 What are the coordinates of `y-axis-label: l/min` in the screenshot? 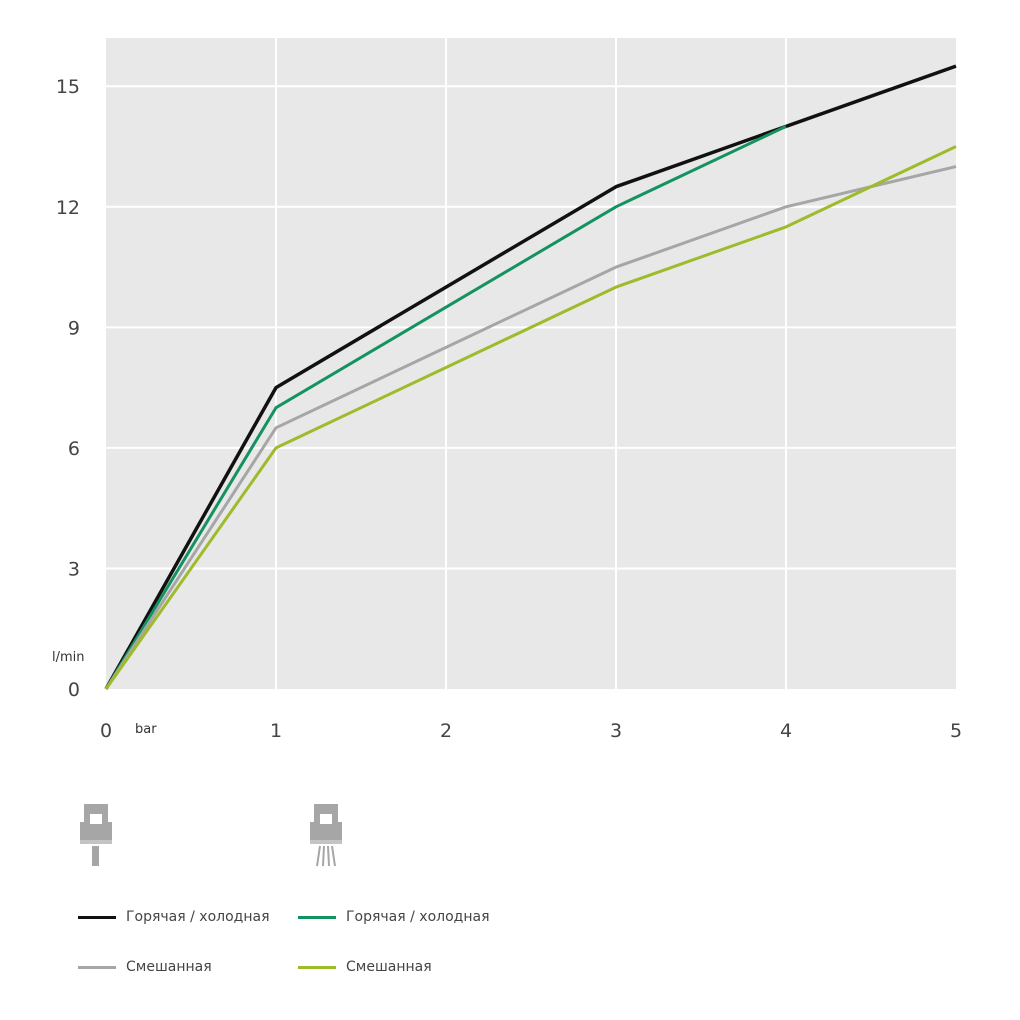 It's located at (68, 657).